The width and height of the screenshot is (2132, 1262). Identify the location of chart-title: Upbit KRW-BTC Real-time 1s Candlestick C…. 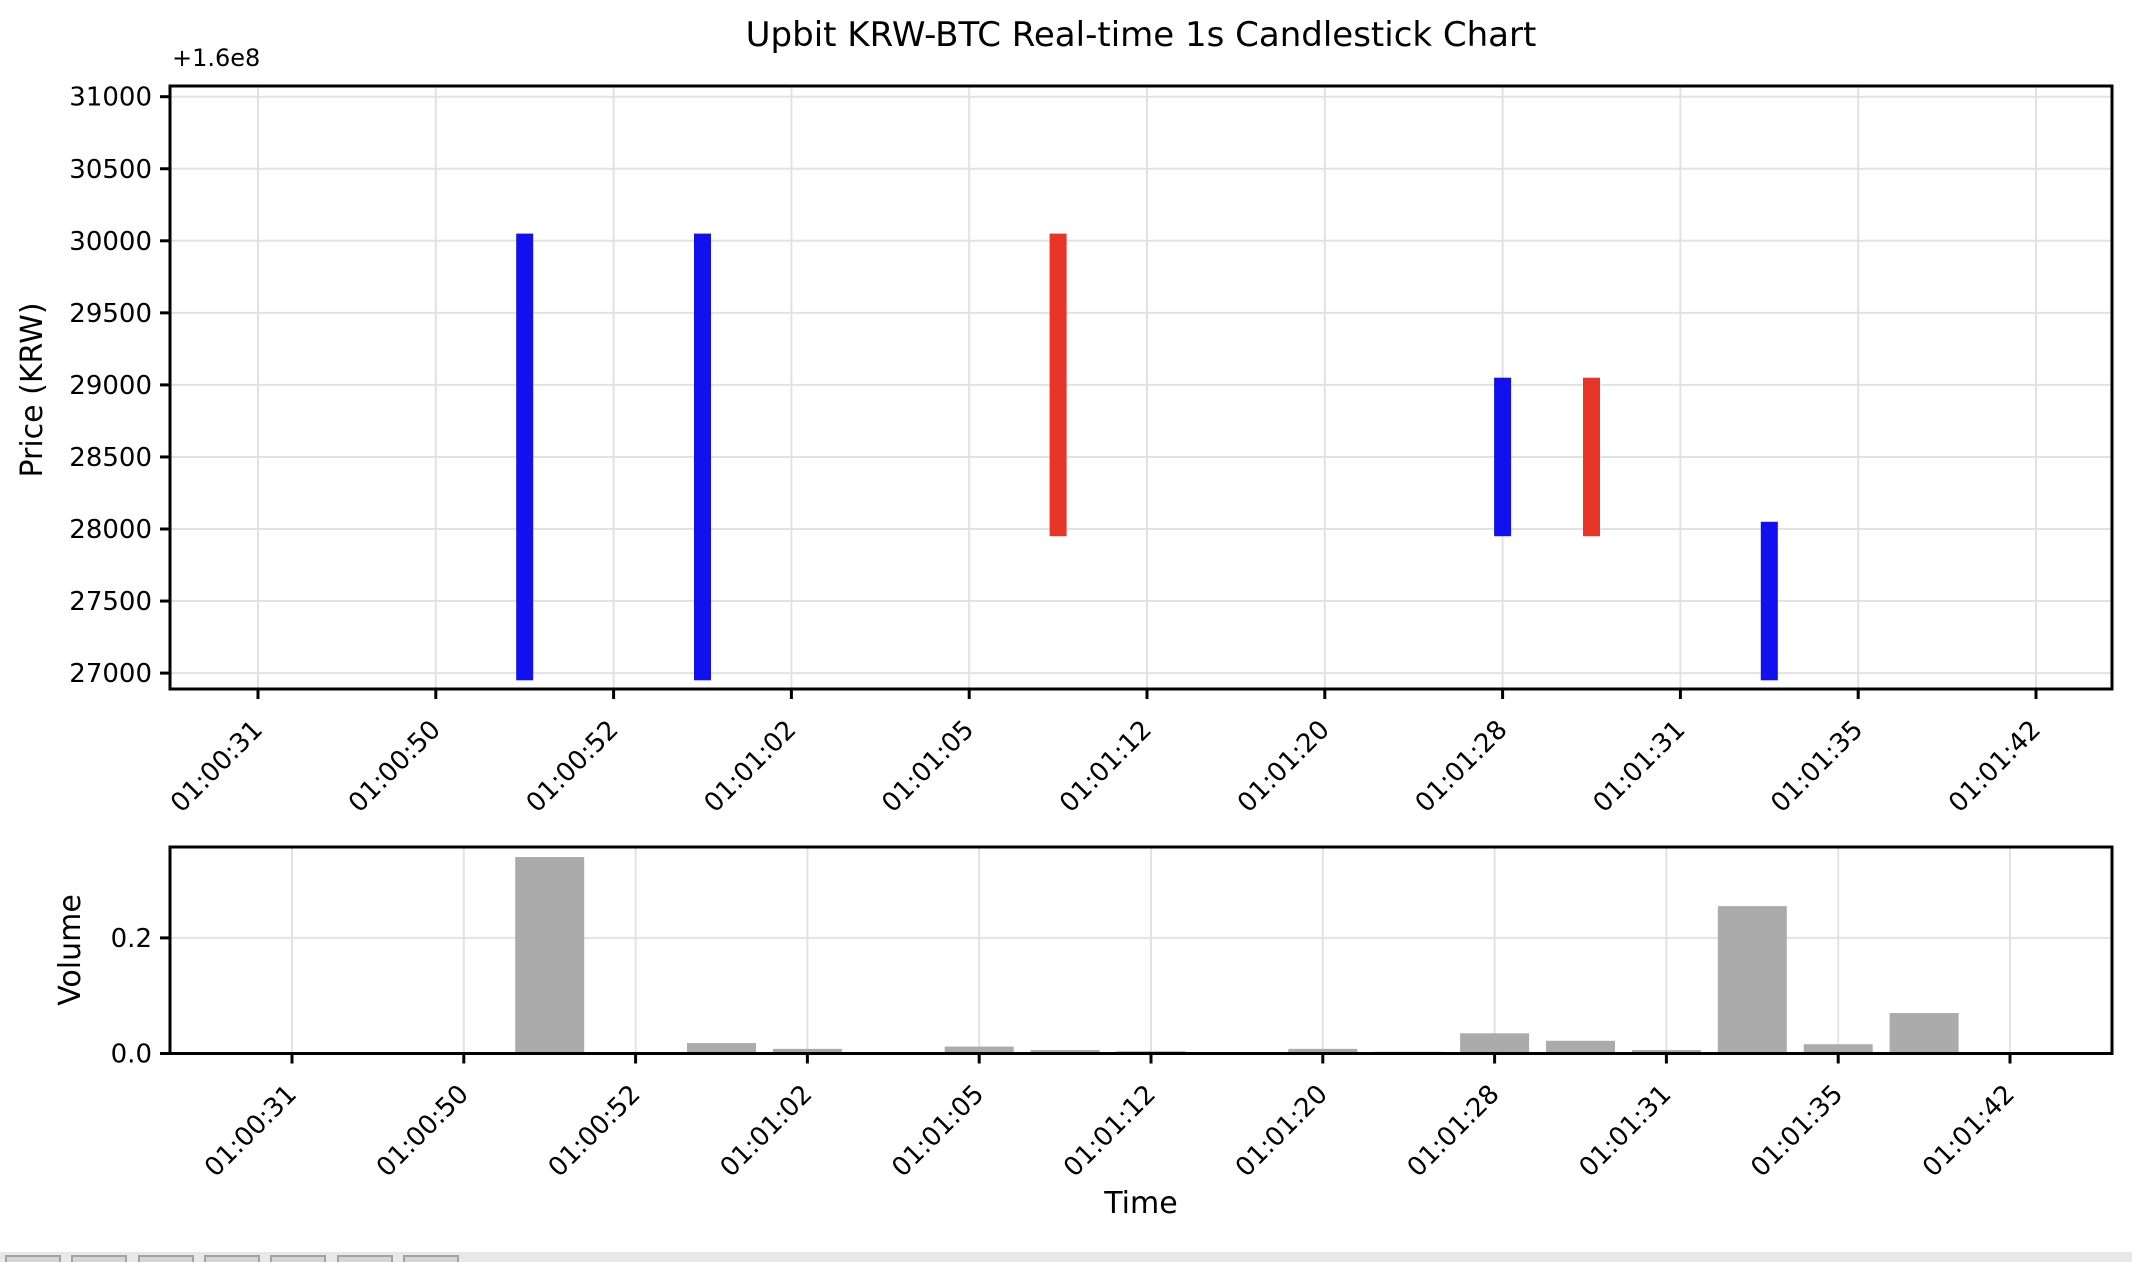
(1141, 35).